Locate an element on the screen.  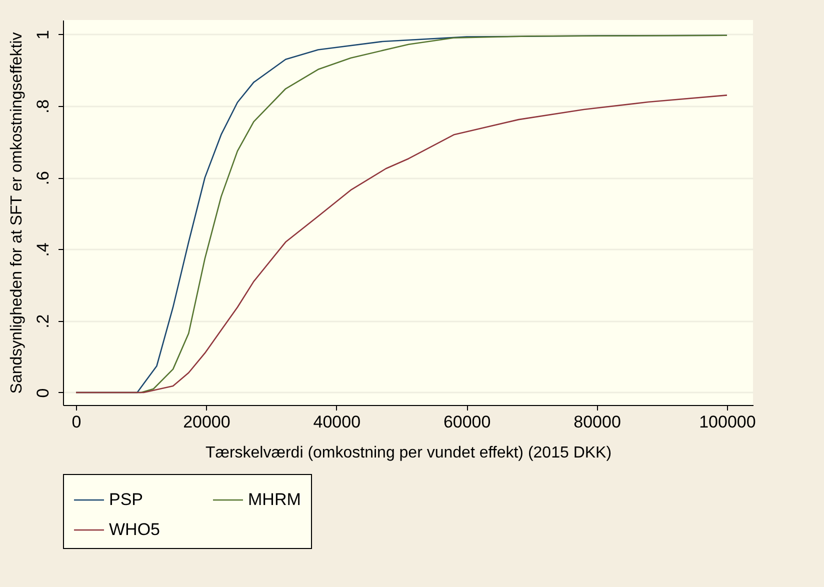
legend-label: PSP is located at coordinates (126, 499).